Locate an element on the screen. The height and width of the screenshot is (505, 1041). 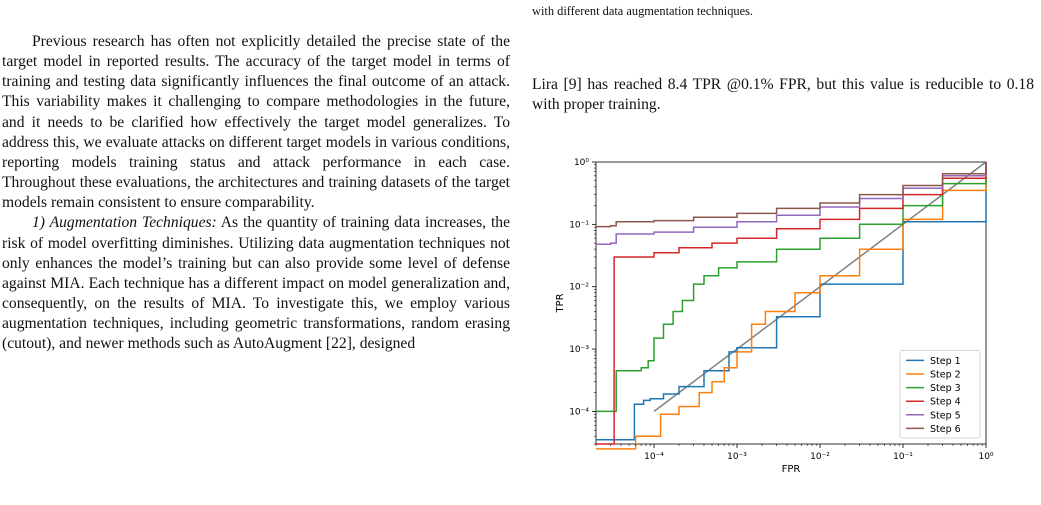
legend-label: Step 4 is located at coordinates (945, 402).